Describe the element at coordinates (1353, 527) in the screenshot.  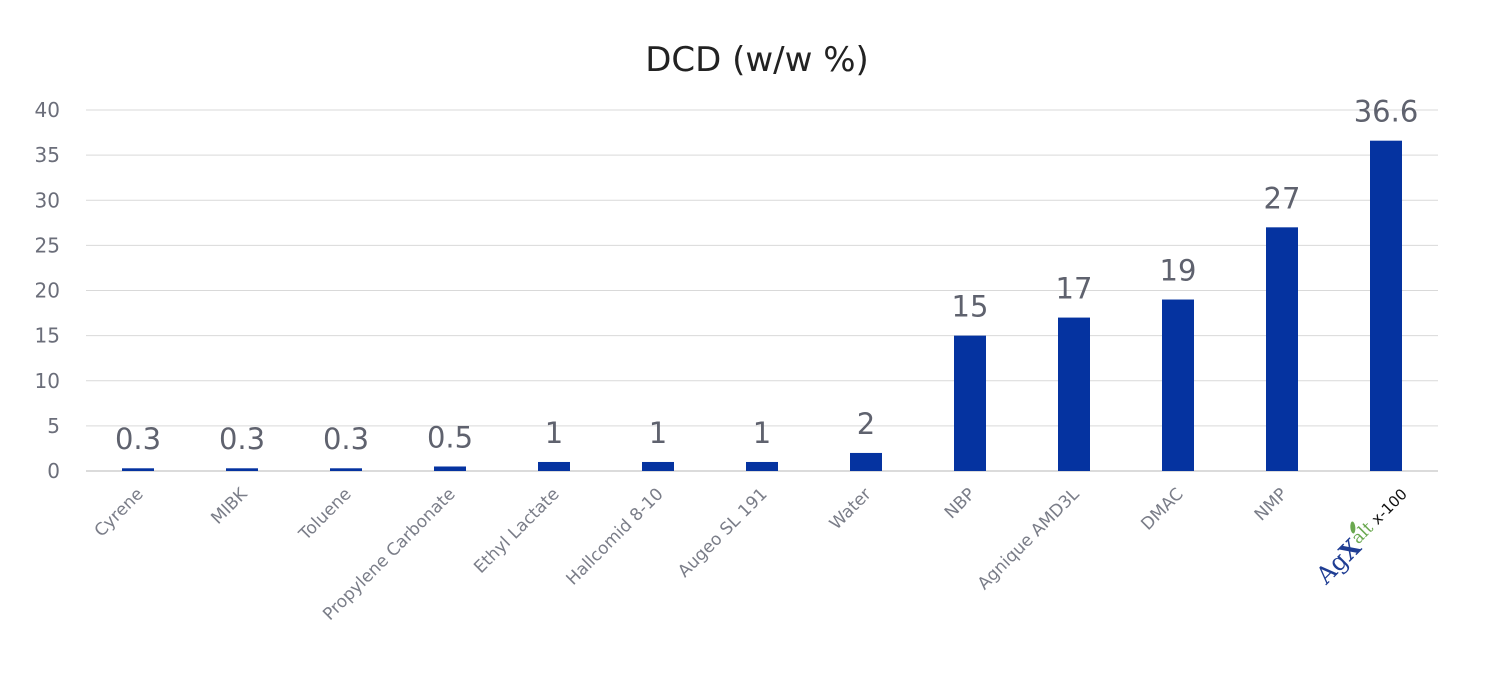
I see `leaf-icon` at that location.